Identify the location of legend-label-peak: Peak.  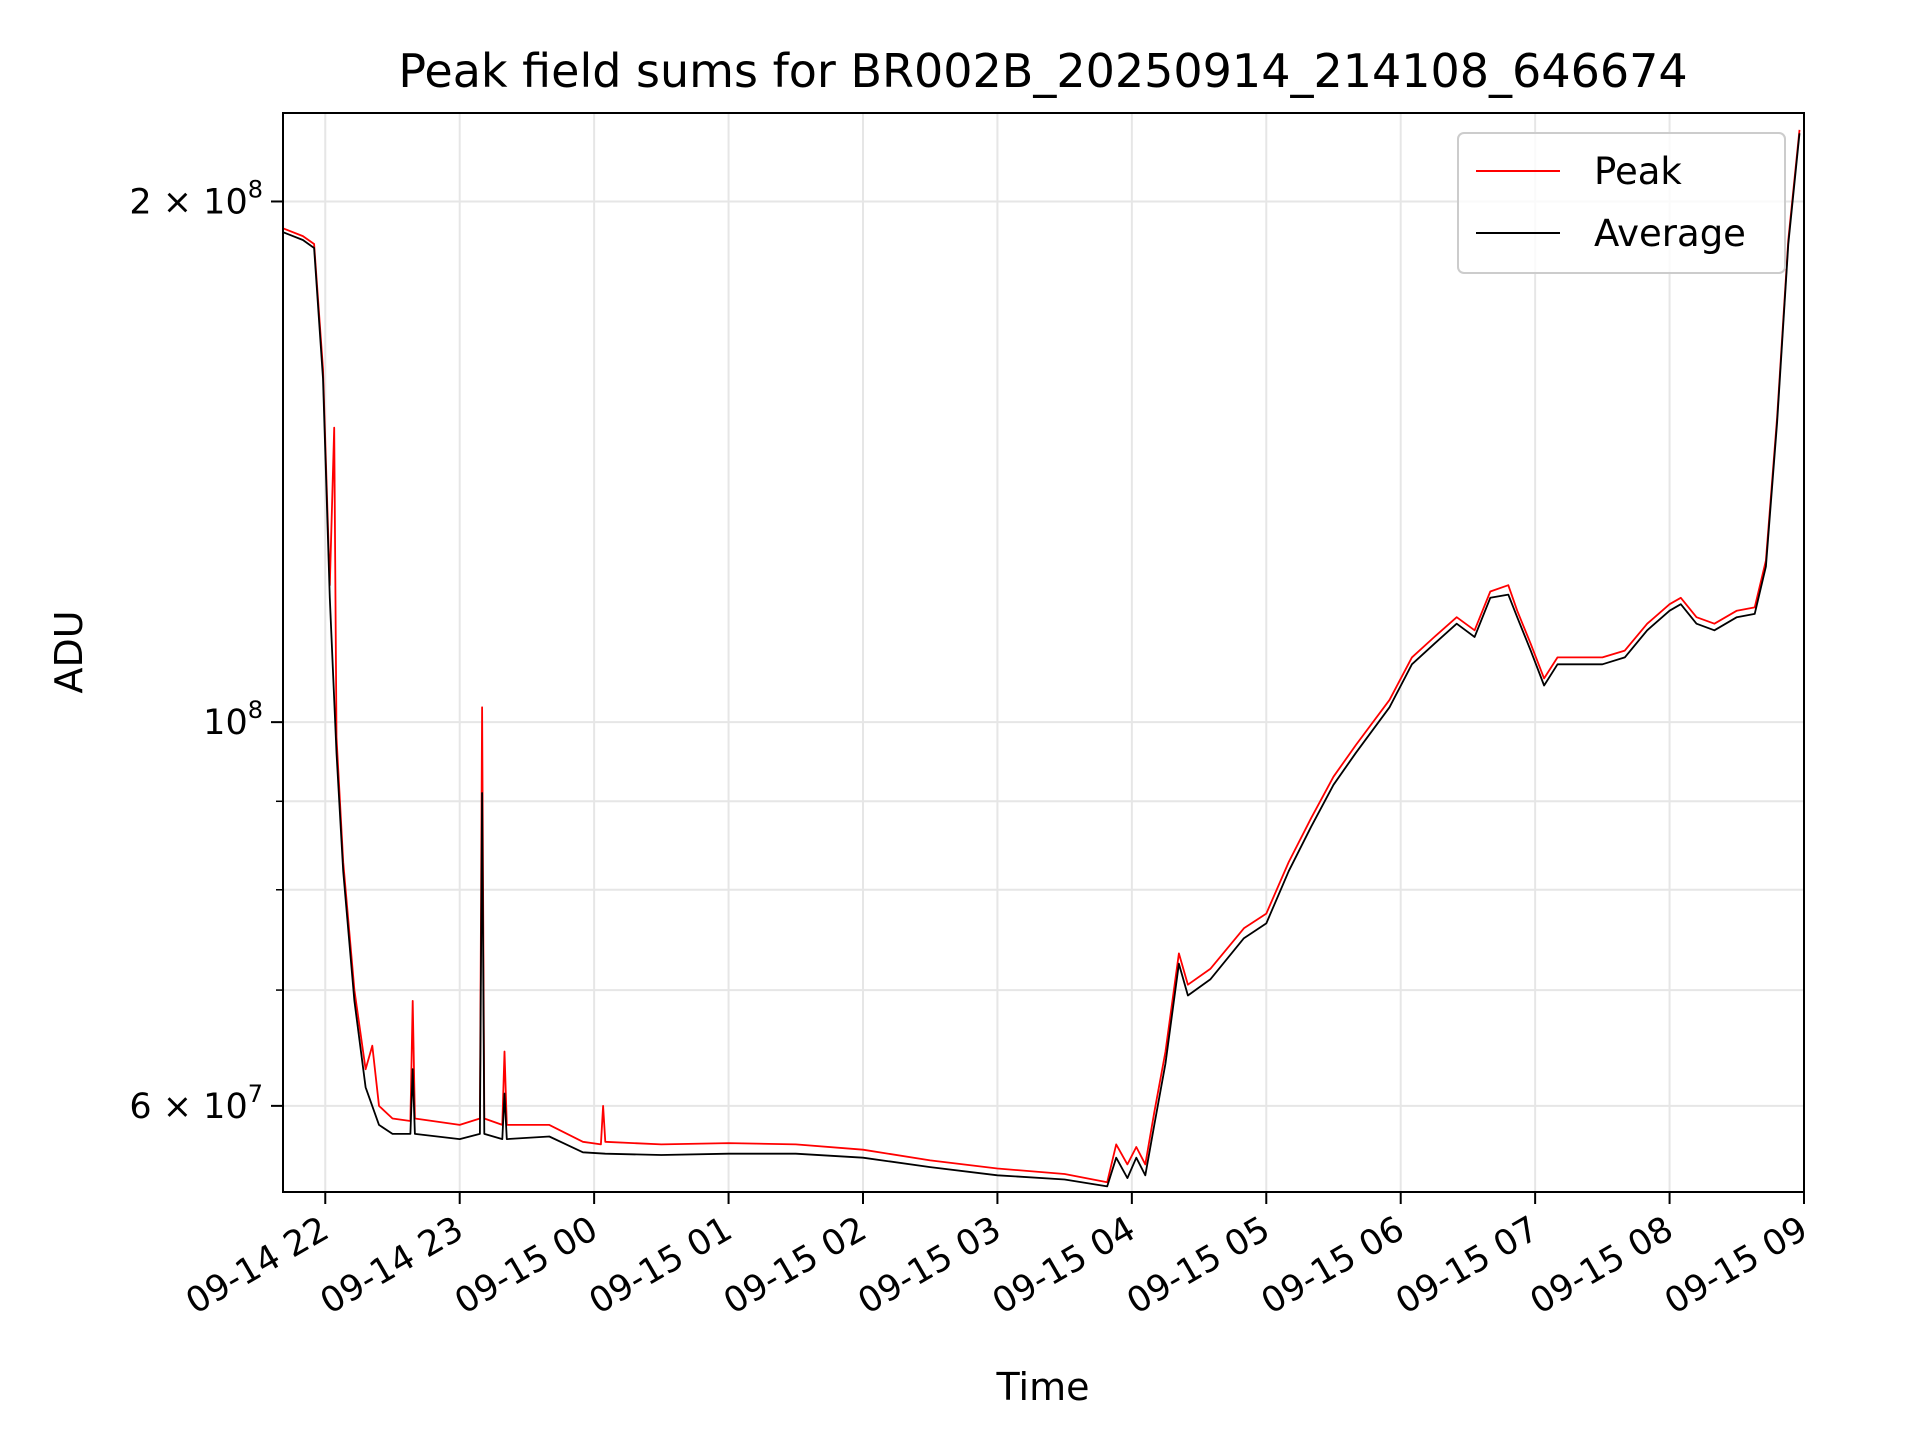
(1638, 171).